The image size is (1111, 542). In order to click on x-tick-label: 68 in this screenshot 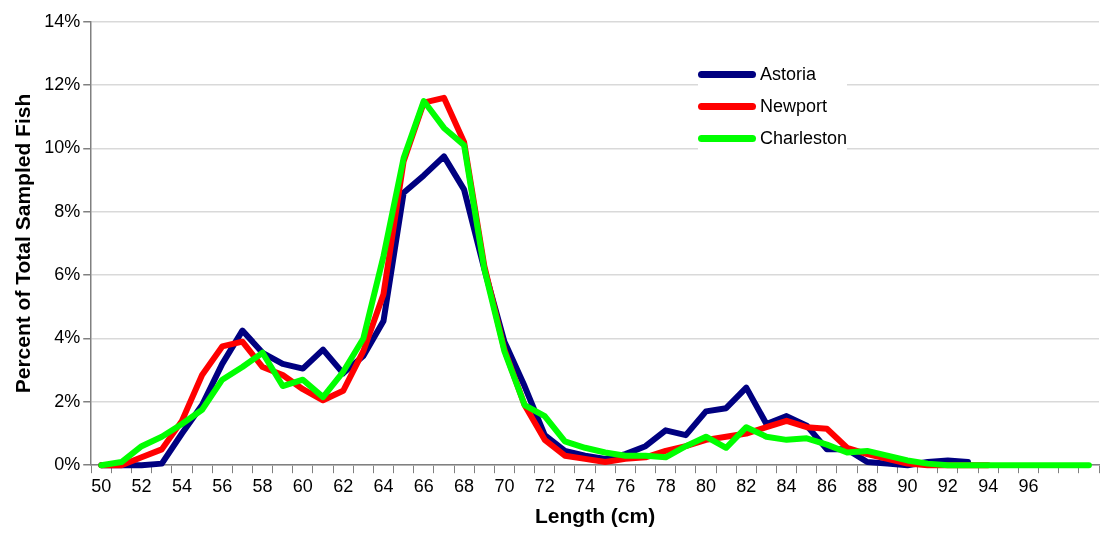, I will do `click(464, 485)`.